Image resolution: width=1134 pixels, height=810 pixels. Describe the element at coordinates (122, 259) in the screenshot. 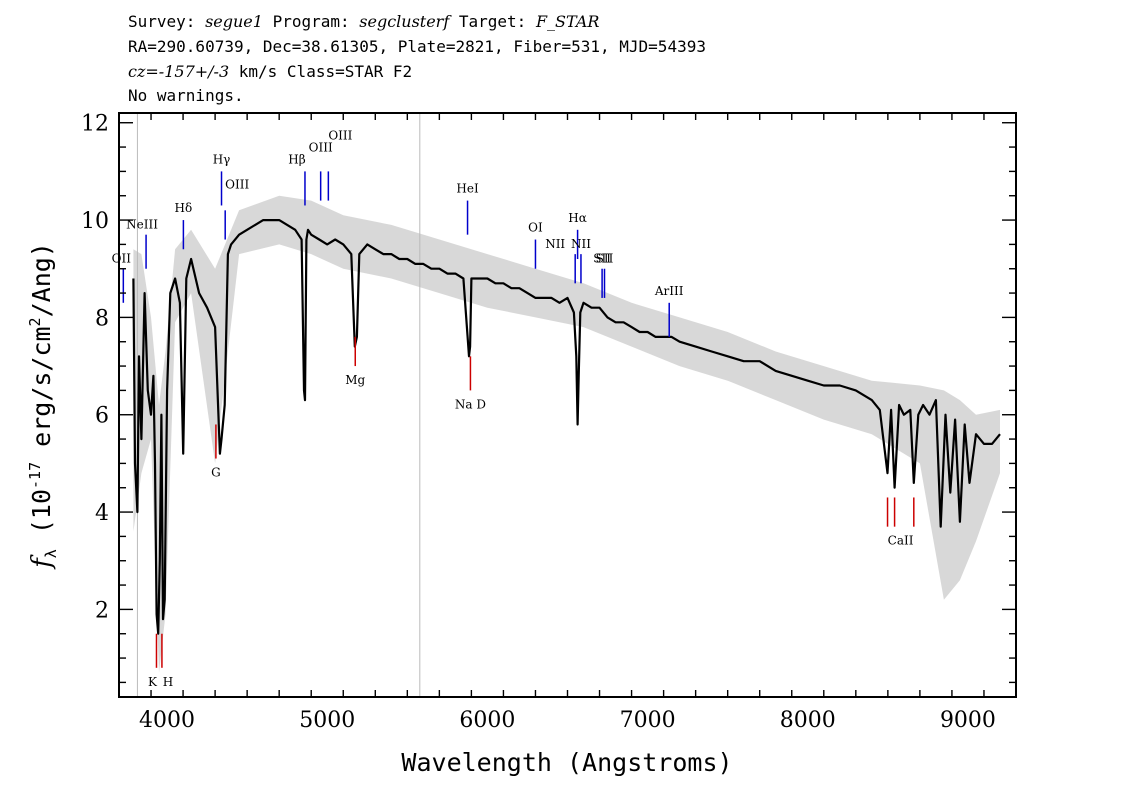

I see `emission-line-label: OII` at that location.